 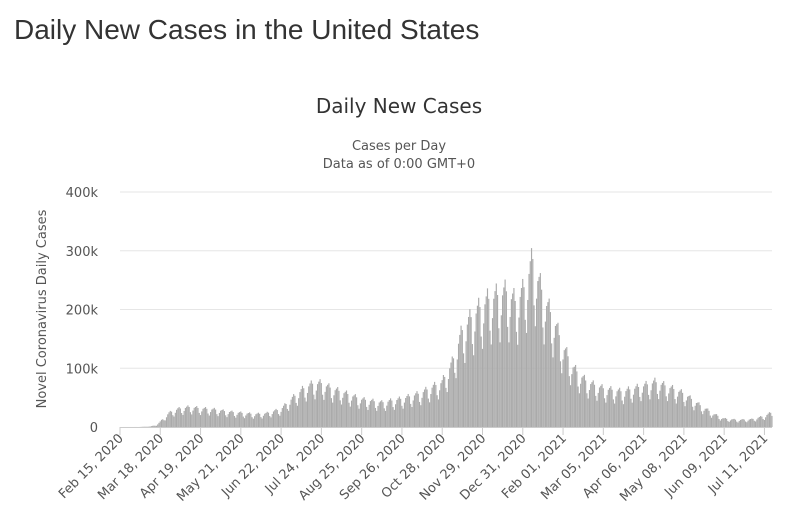 What do you see at coordinates (399, 106) in the screenshot?
I see `chart-title: Daily New Cases` at bounding box center [399, 106].